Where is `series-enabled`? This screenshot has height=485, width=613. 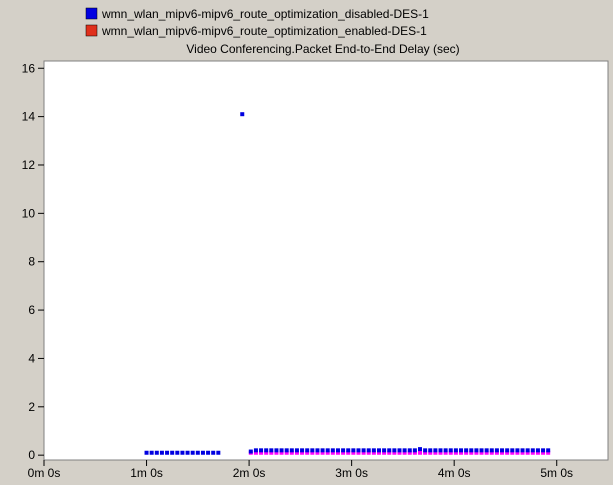
series-enabled is located at coordinates (399, 452).